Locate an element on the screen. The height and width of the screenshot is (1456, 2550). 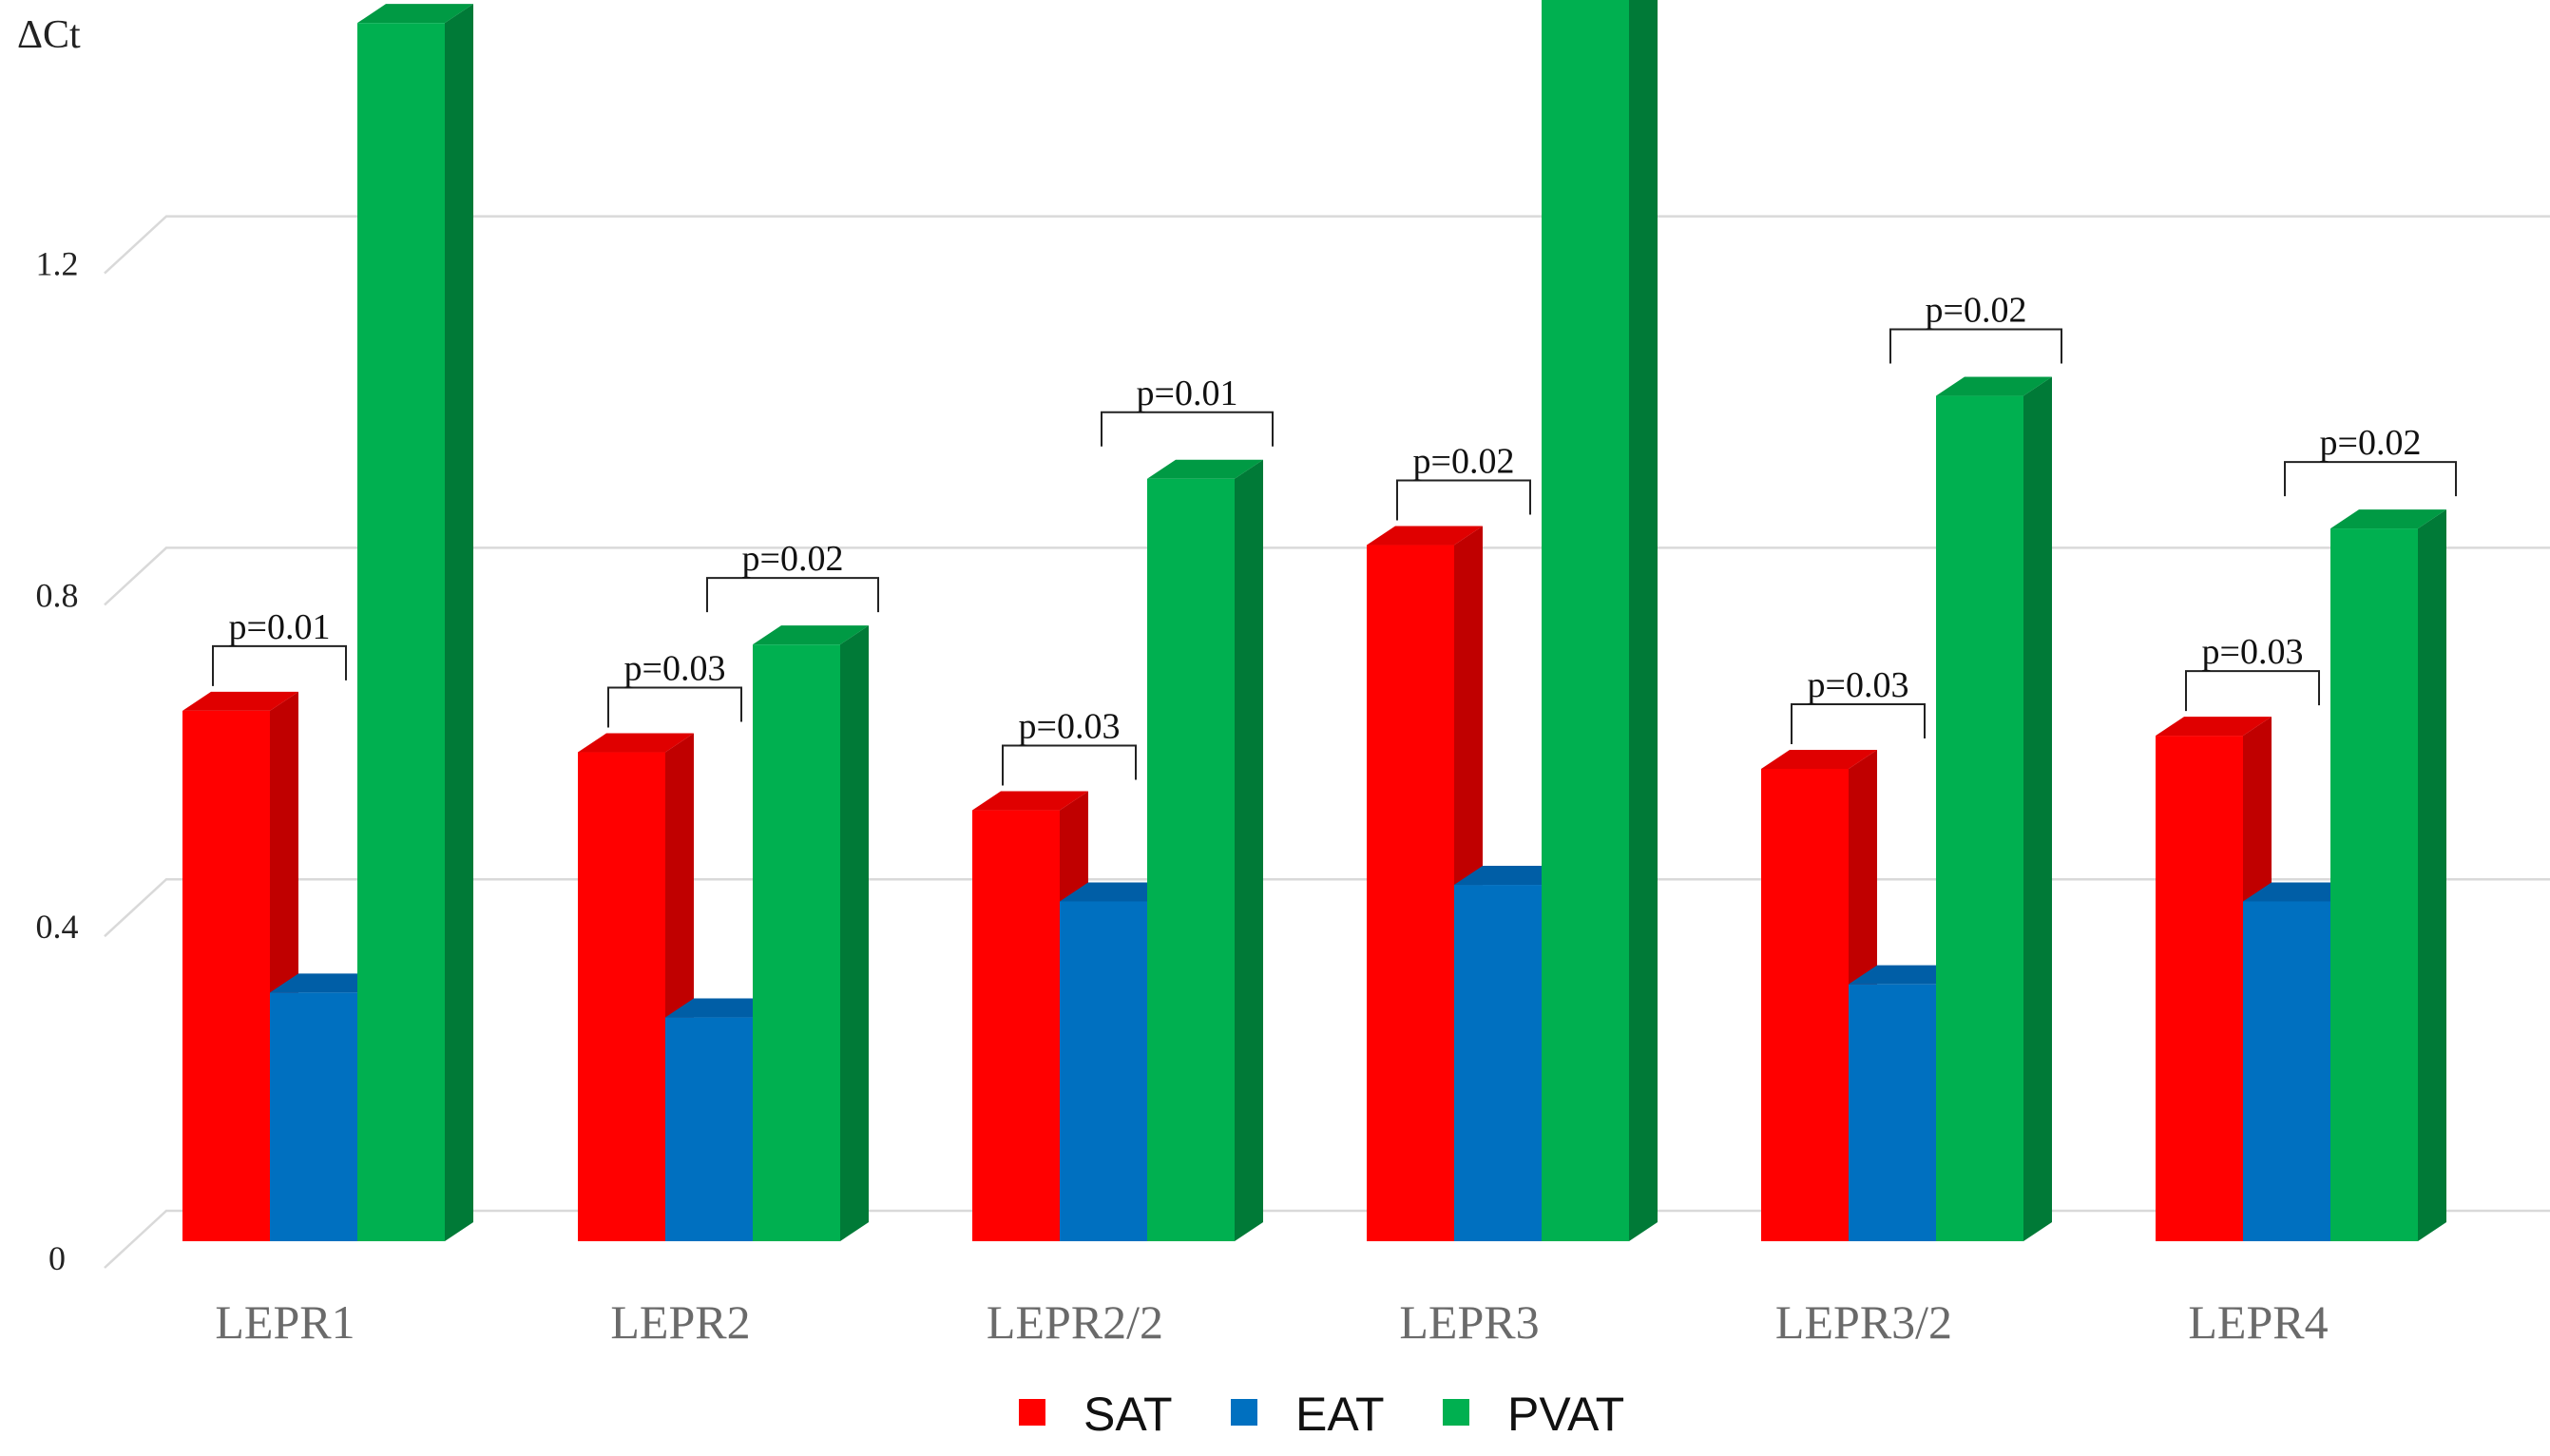
category-label: LEPR2/2 is located at coordinates (1075, 1322).